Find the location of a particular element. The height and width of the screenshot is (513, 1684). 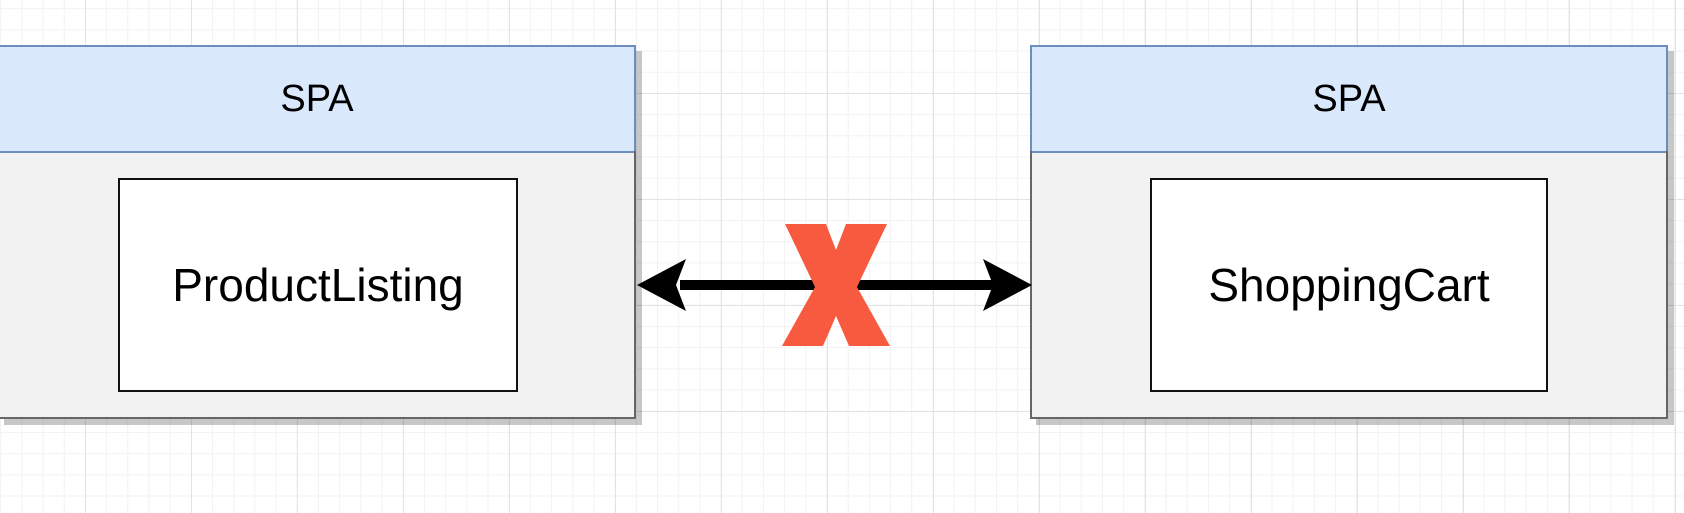

arrowhead-right-icon is located at coordinates (1007, 285).